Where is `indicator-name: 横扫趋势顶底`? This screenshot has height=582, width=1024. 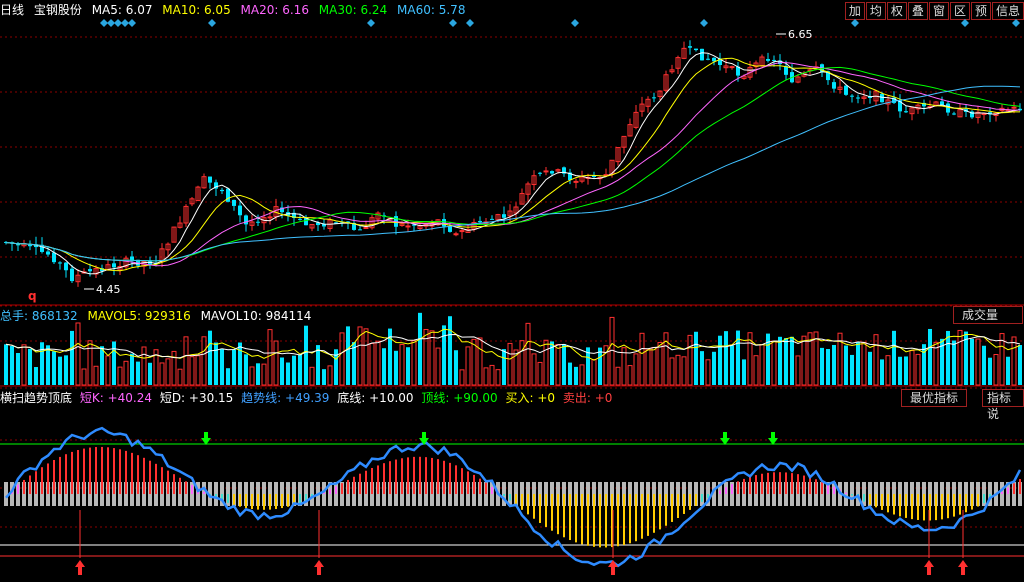
indicator-name: 横扫趋势顶底 is located at coordinates (36, 398).